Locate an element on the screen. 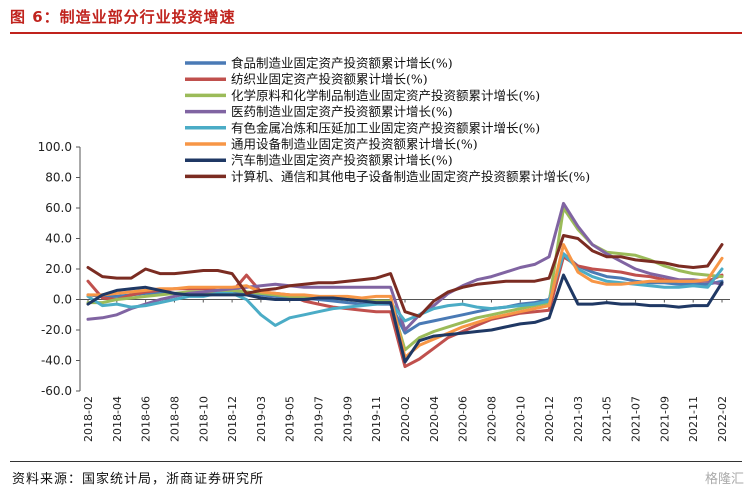 The image size is (752, 496). x-tick-label: 2020-10 is located at coordinates (520, 419).